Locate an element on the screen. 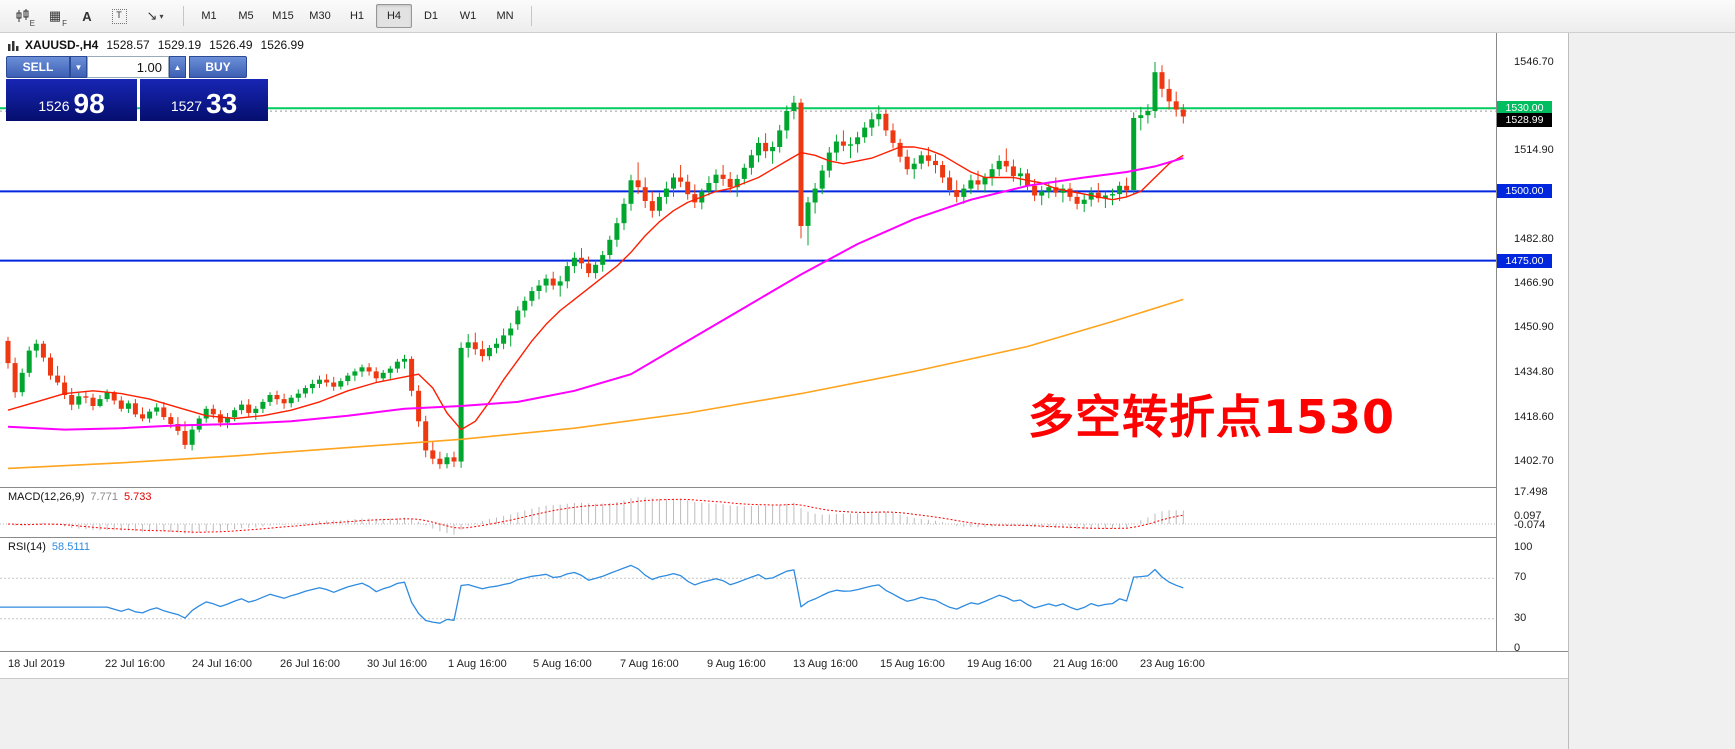 The width and height of the screenshot is (1735, 749). time-label: 30 Jul 16:00 is located at coordinates (397, 664).